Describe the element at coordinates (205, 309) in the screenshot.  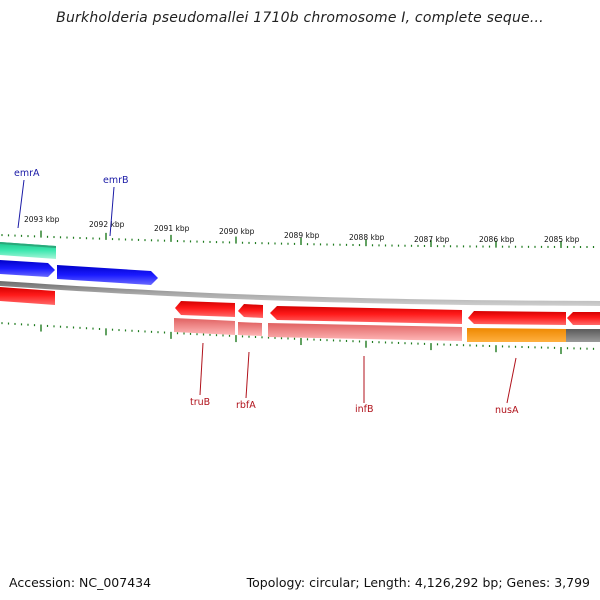
I see `gene-truB` at that location.